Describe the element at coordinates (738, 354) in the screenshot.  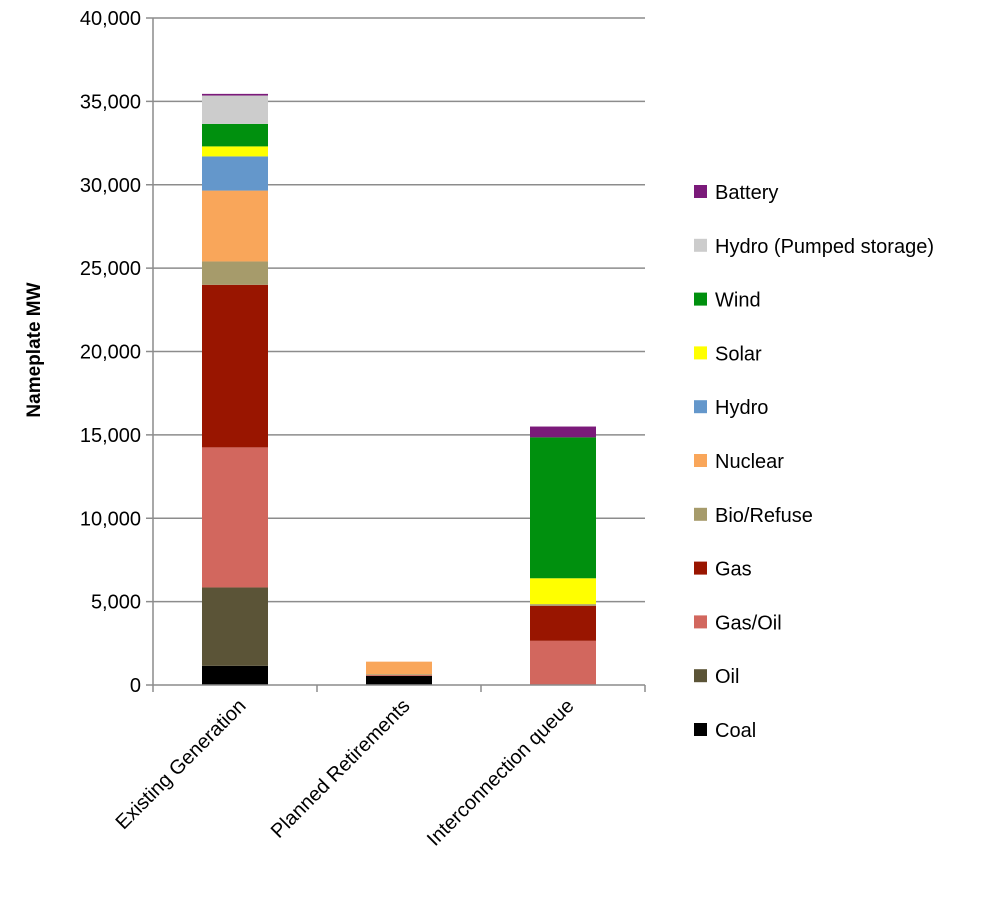
I see `legend-label: Solar` at that location.